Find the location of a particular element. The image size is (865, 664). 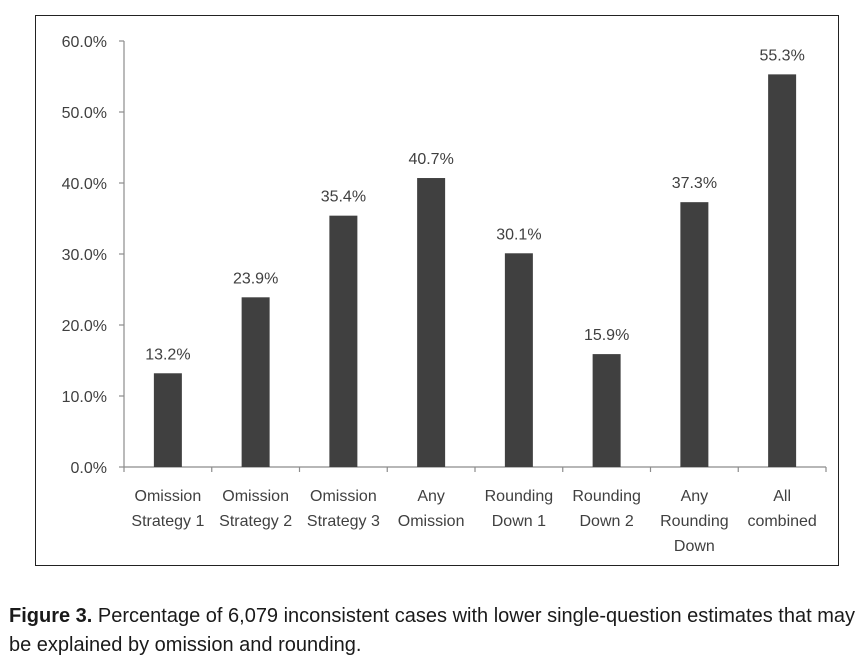

category-label: Strategy 2 is located at coordinates (255, 521).